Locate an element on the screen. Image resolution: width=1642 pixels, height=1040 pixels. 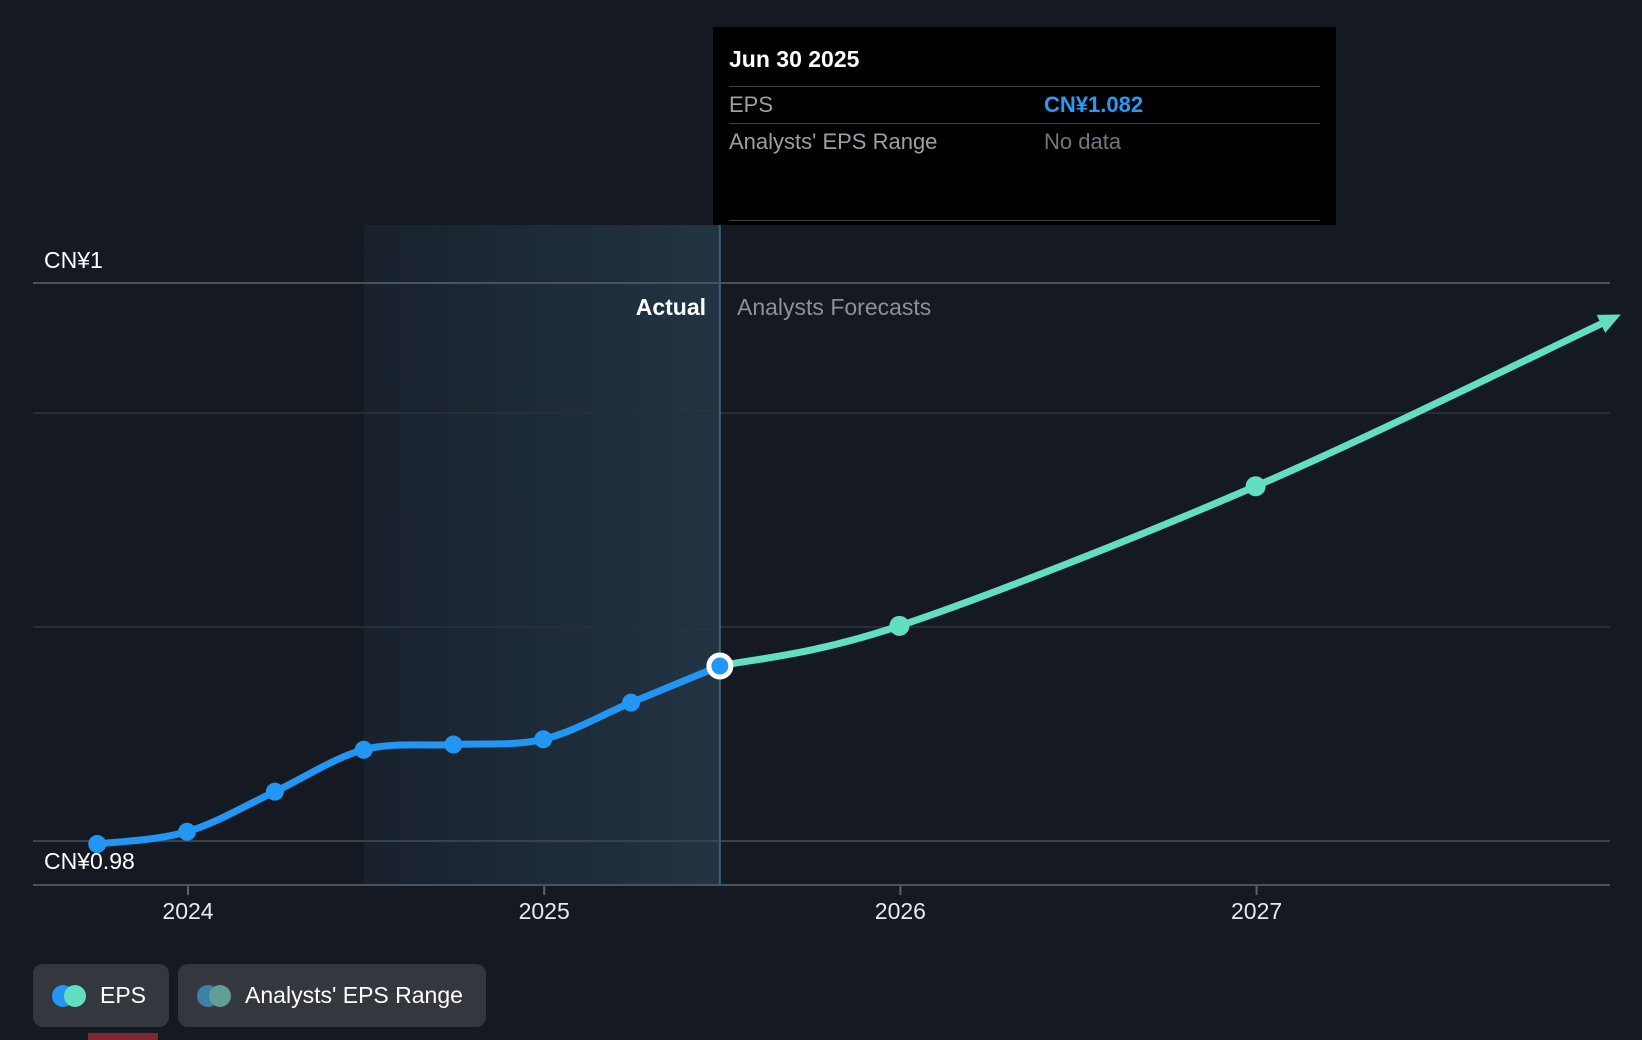
legend-eps-label: EPS is located at coordinates (123, 995).